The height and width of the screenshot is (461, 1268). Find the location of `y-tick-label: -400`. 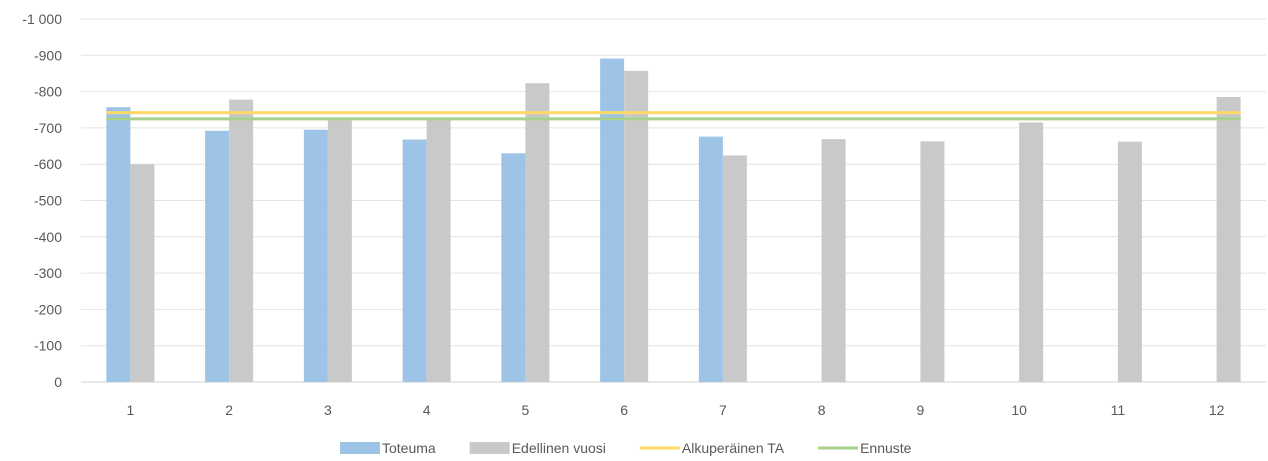

y-tick-label: -400 is located at coordinates (48, 237).